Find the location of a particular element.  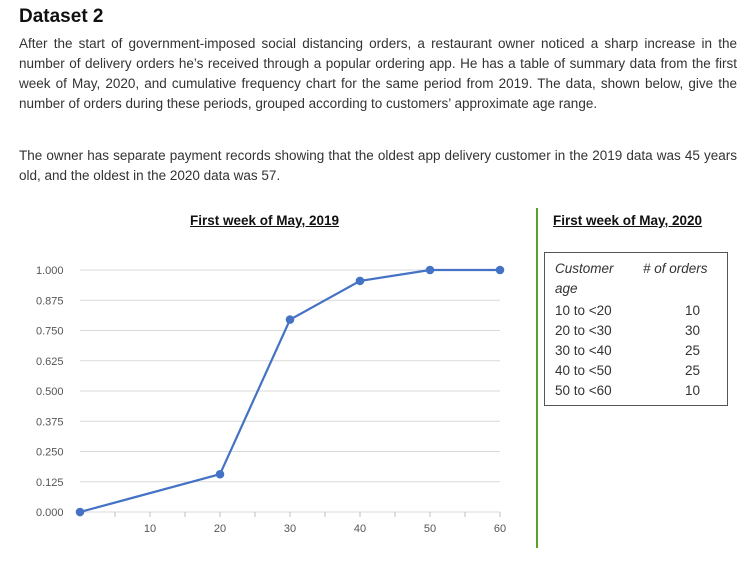

table-row: 30 to <40 25 is located at coordinates (640, 351).